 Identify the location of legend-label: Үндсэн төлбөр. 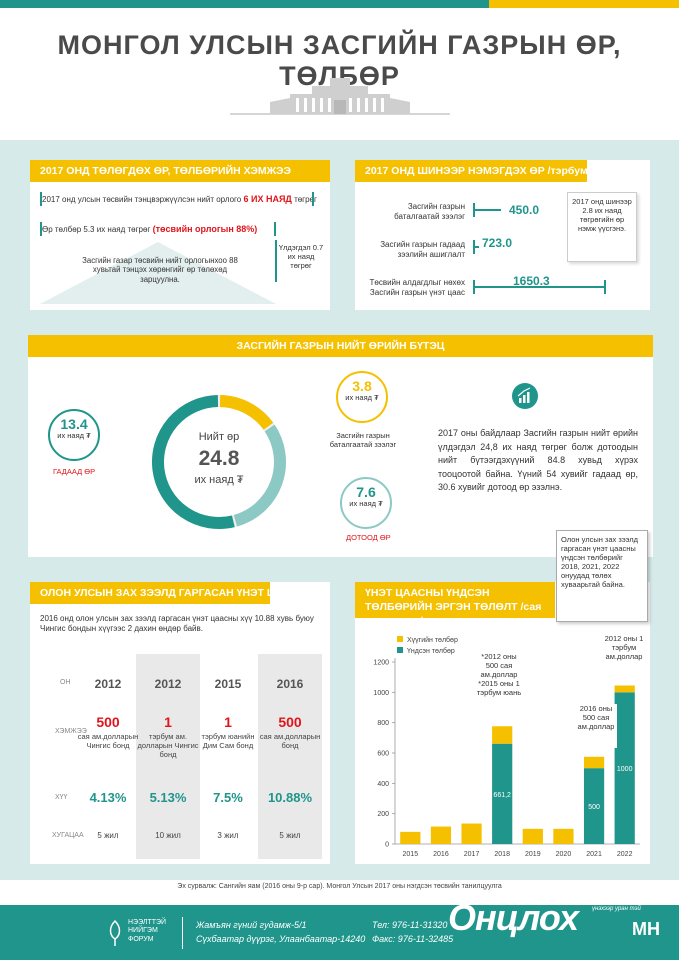
(431, 651).